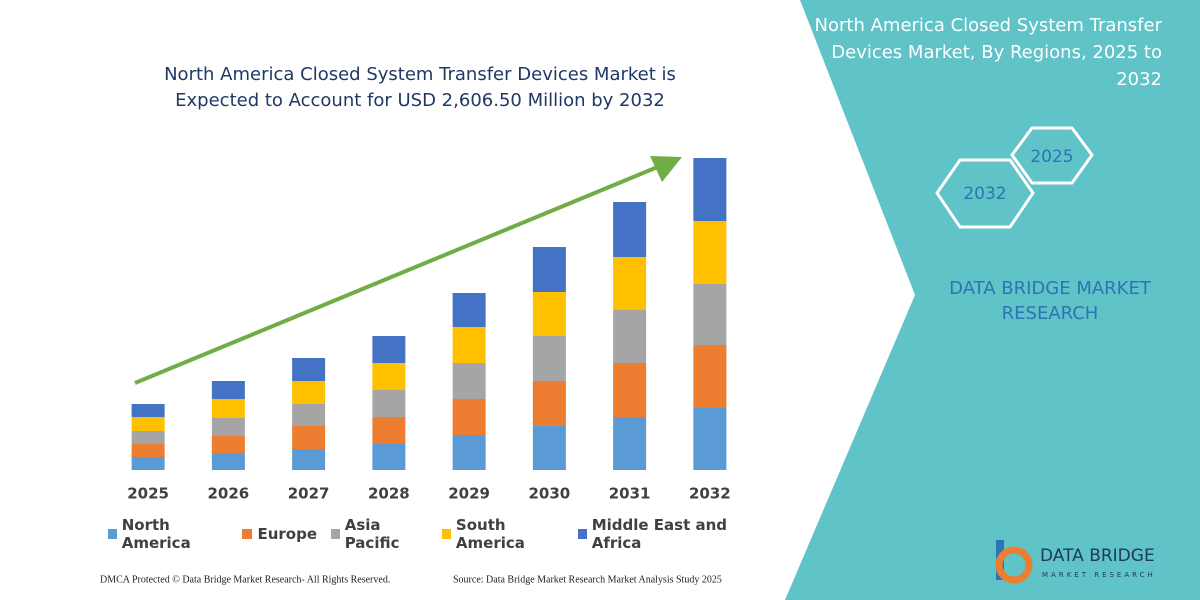 This screenshot has height=600, width=1200. Describe the element at coordinates (659, 534) in the screenshot. I see `legend-label: Middle East and Africa` at that location.